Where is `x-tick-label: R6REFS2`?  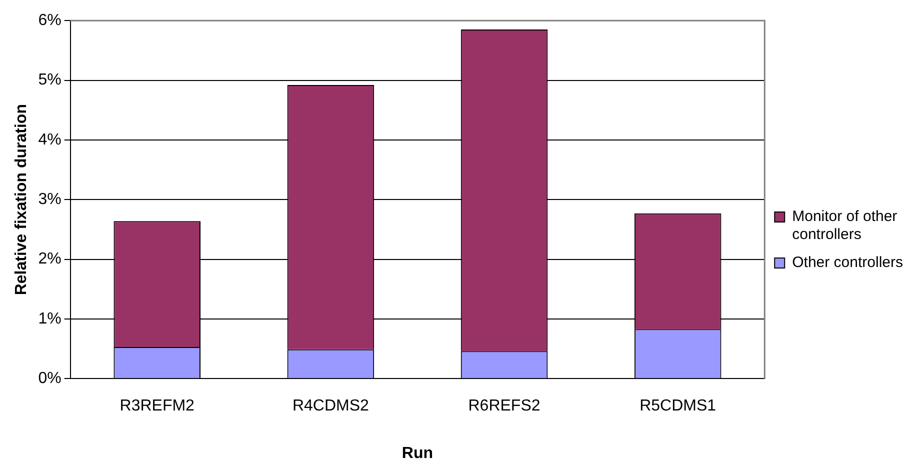 x-tick-label: R6REFS2 is located at coordinates (504, 406).